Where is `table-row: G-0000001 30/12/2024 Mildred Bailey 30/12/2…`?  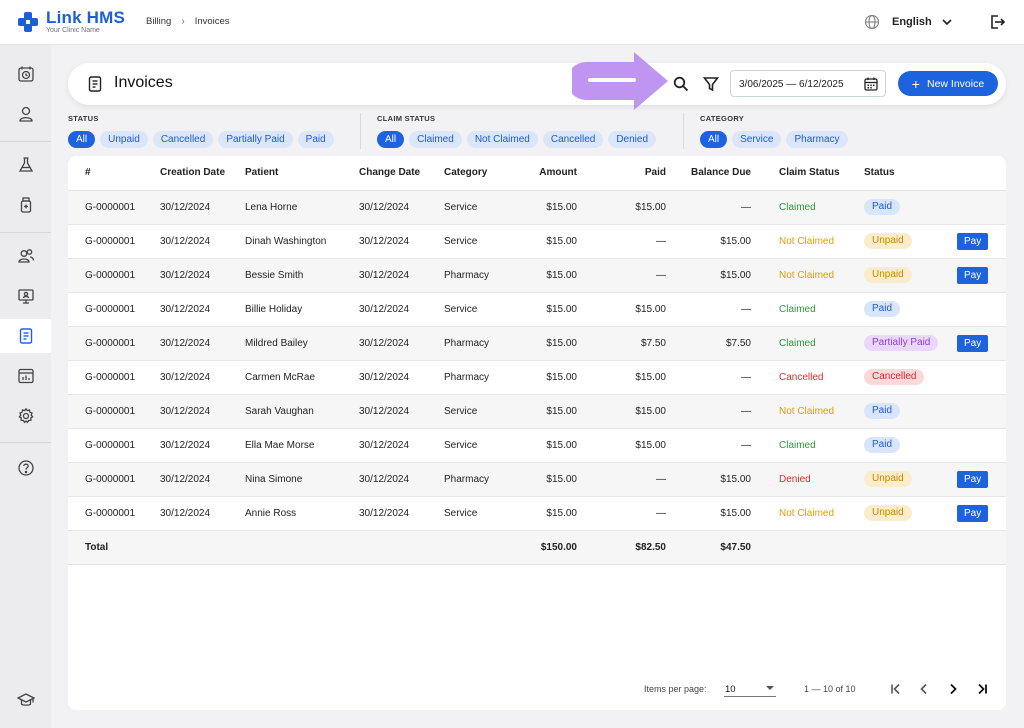
table-row: G-0000001 30/12/2024 Mildred Bailey 30/12/2… is located at coordinates (537, 343).